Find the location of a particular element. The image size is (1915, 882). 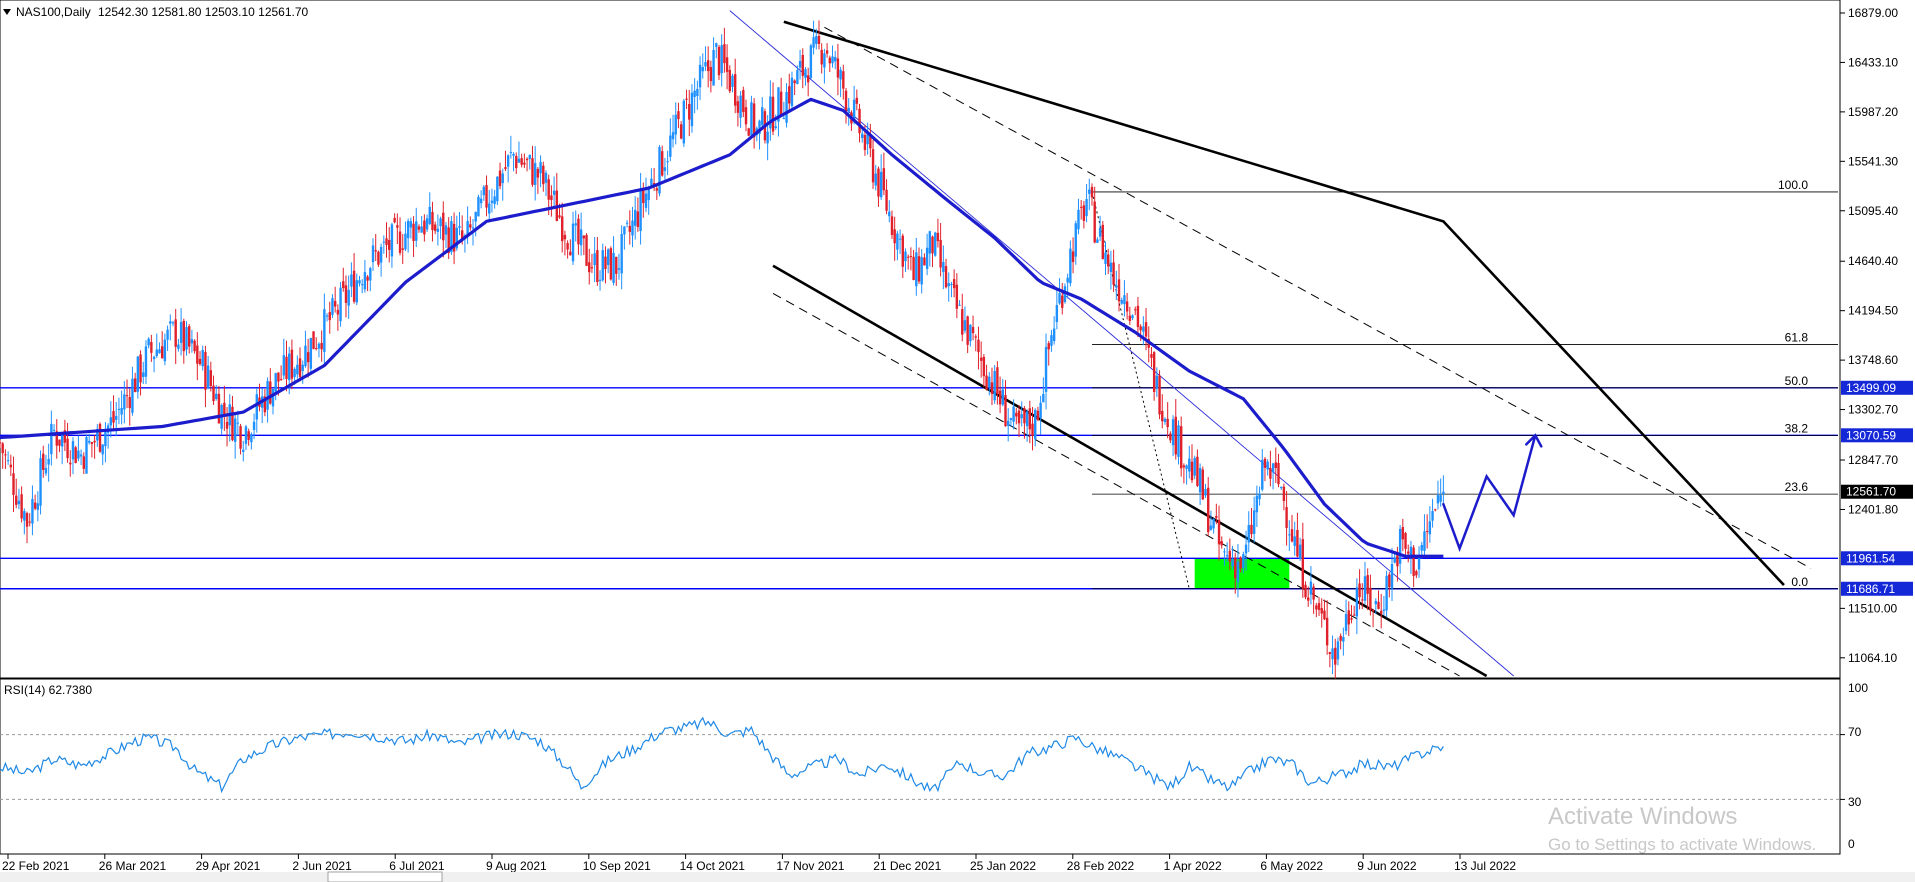

price-tick-label: 15541.30 is located at coordinates (1873, 161).